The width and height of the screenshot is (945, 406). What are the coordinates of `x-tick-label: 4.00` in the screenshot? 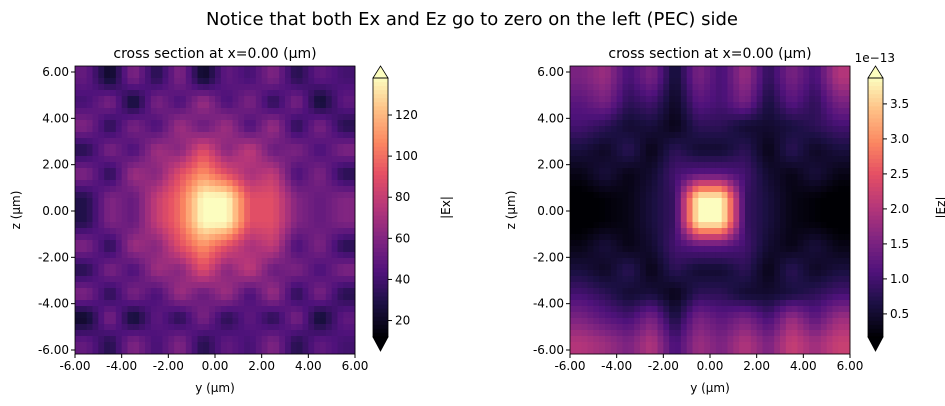 It's located at (803, 366).